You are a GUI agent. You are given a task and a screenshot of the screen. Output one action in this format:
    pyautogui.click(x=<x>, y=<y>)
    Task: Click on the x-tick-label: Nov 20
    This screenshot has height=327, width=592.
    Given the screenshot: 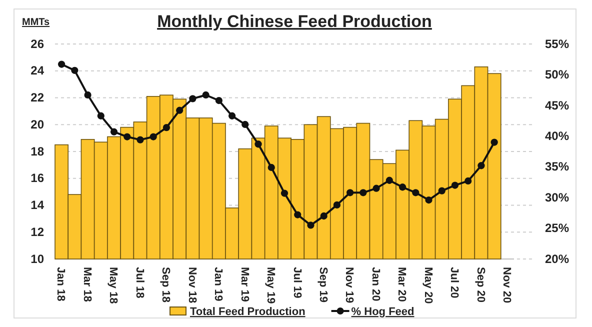 What is the action you would take?
    pyautogui.click(x=506, y=285)
    